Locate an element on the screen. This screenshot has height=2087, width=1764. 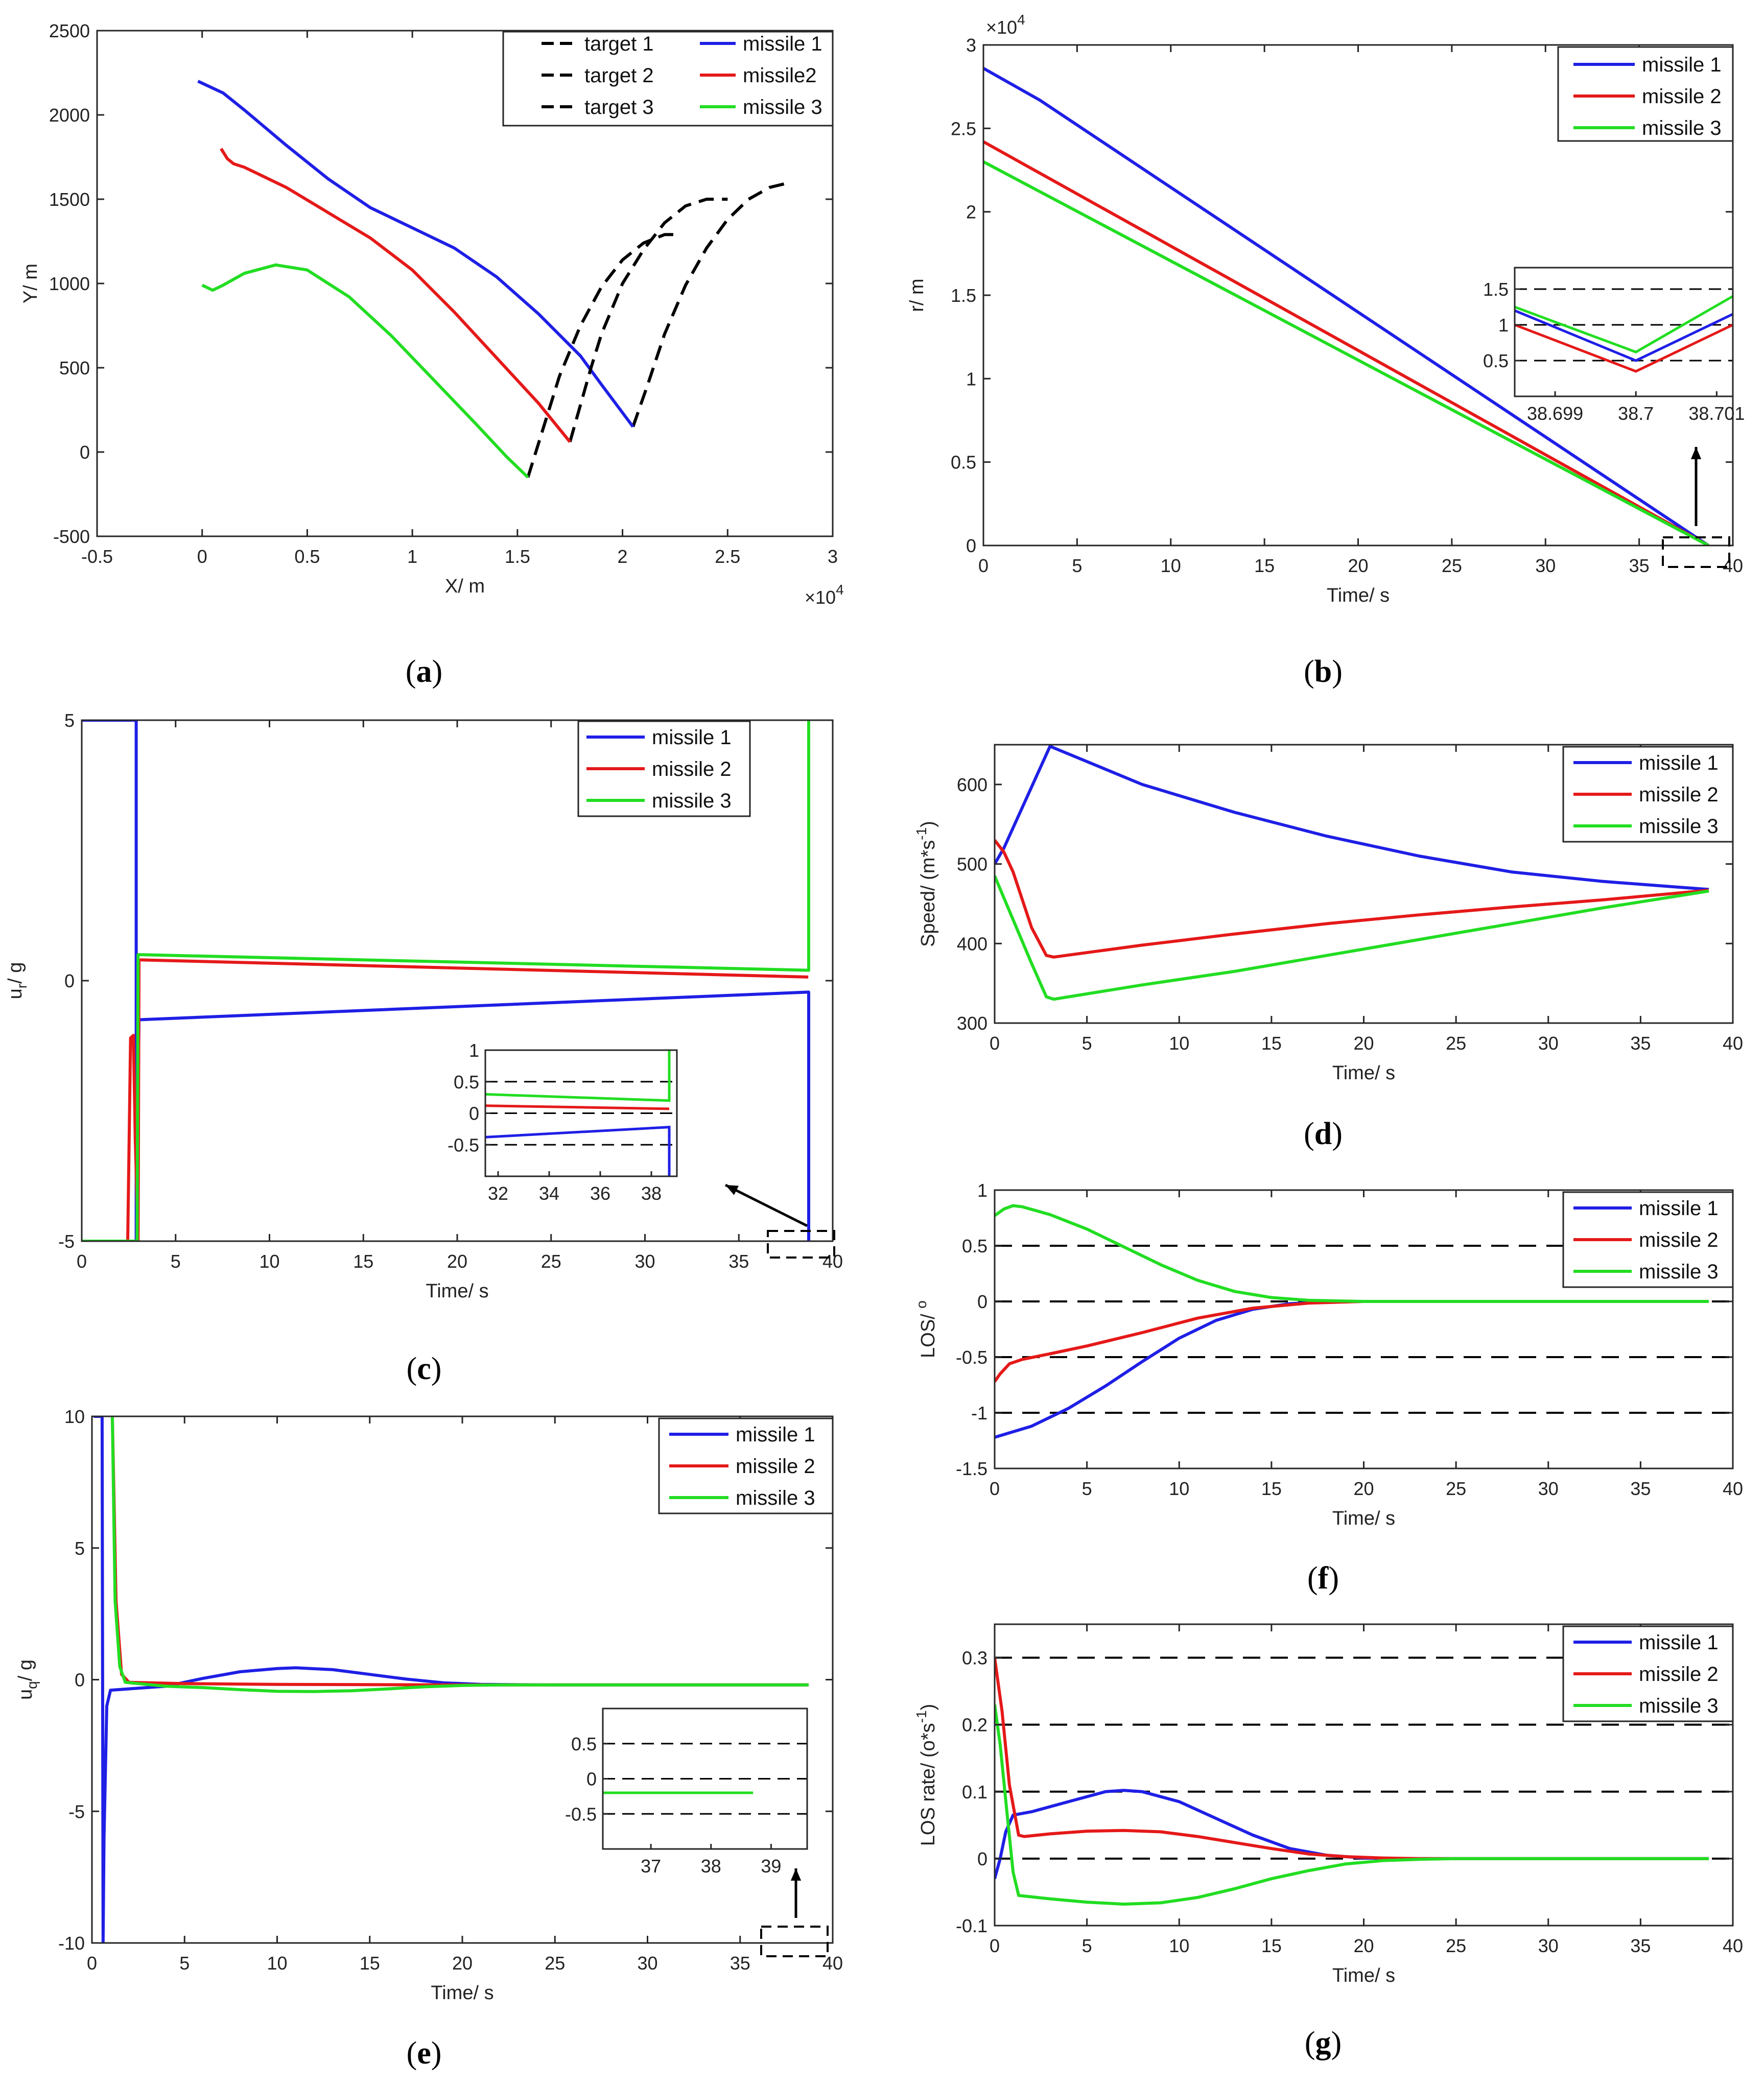
y-tick-label: 1000 is located at coordinates (69, 283).